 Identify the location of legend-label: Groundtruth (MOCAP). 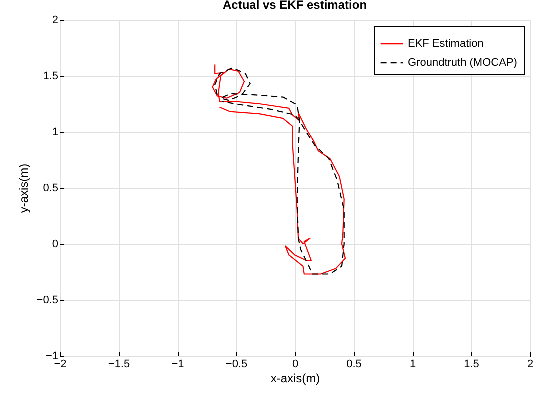
(463, 63).